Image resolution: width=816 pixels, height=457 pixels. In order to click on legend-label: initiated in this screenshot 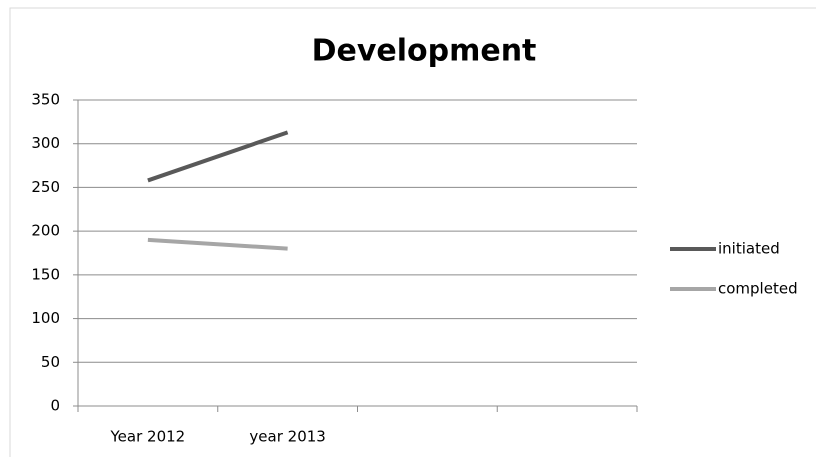, I will do `click(749, 249)`.